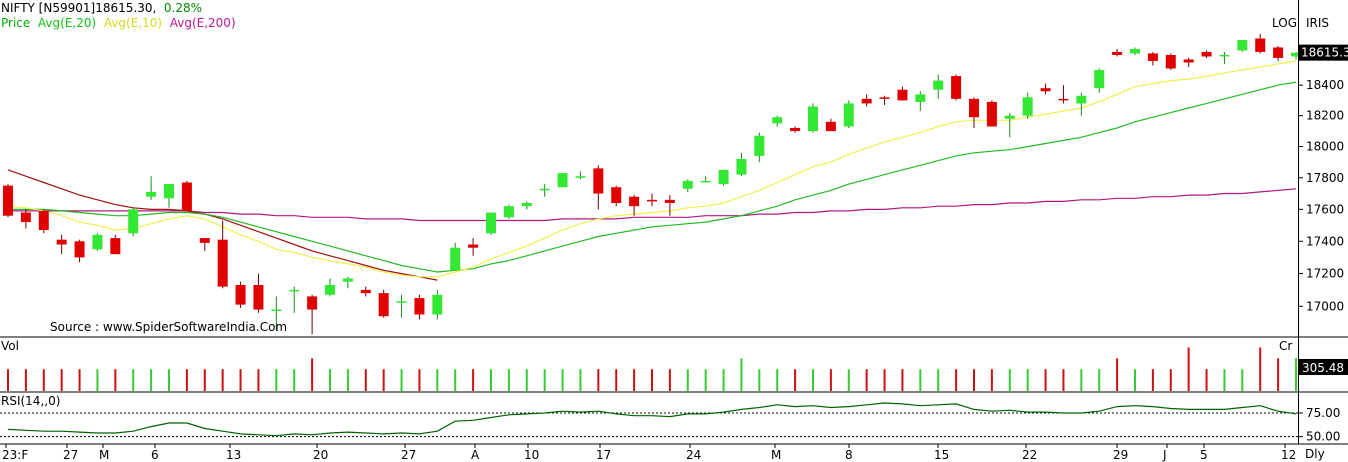 The width and height of the screenshot is (1348, 462). What do you see at coordinates (1319, 425) in the screenshot?
I see `rsi-axis: 75.00 50.00` at bounding box center [1319, 425].